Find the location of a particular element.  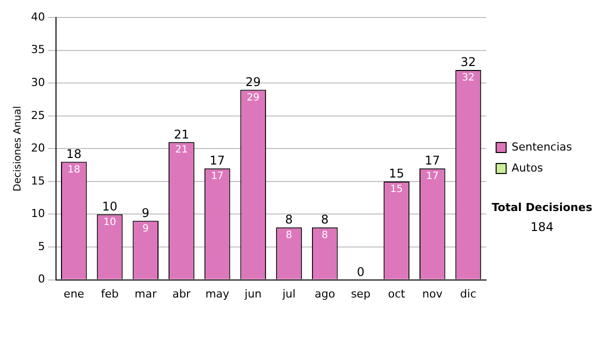

x-tick-label: may is located at coordinates (217, 293).